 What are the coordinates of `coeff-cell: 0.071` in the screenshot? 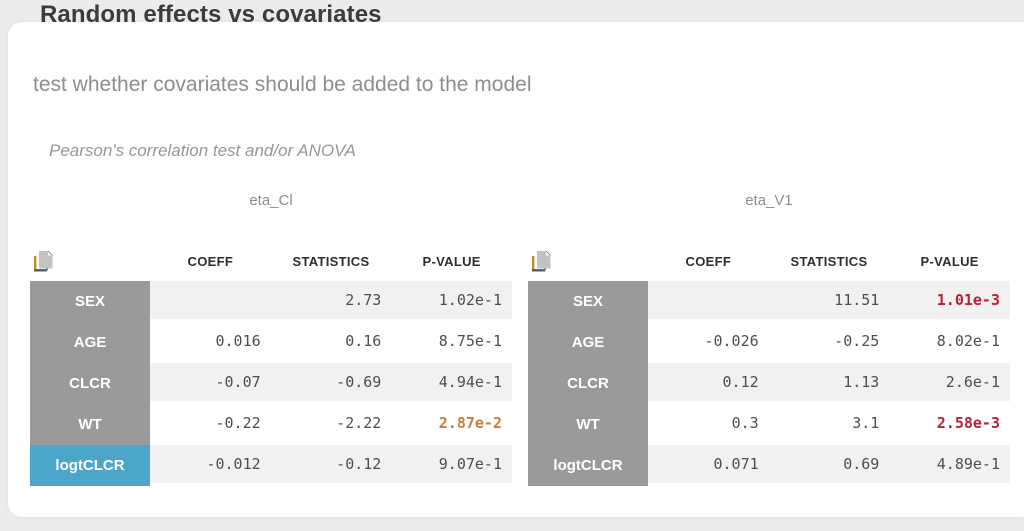 It's located at (708, 464).